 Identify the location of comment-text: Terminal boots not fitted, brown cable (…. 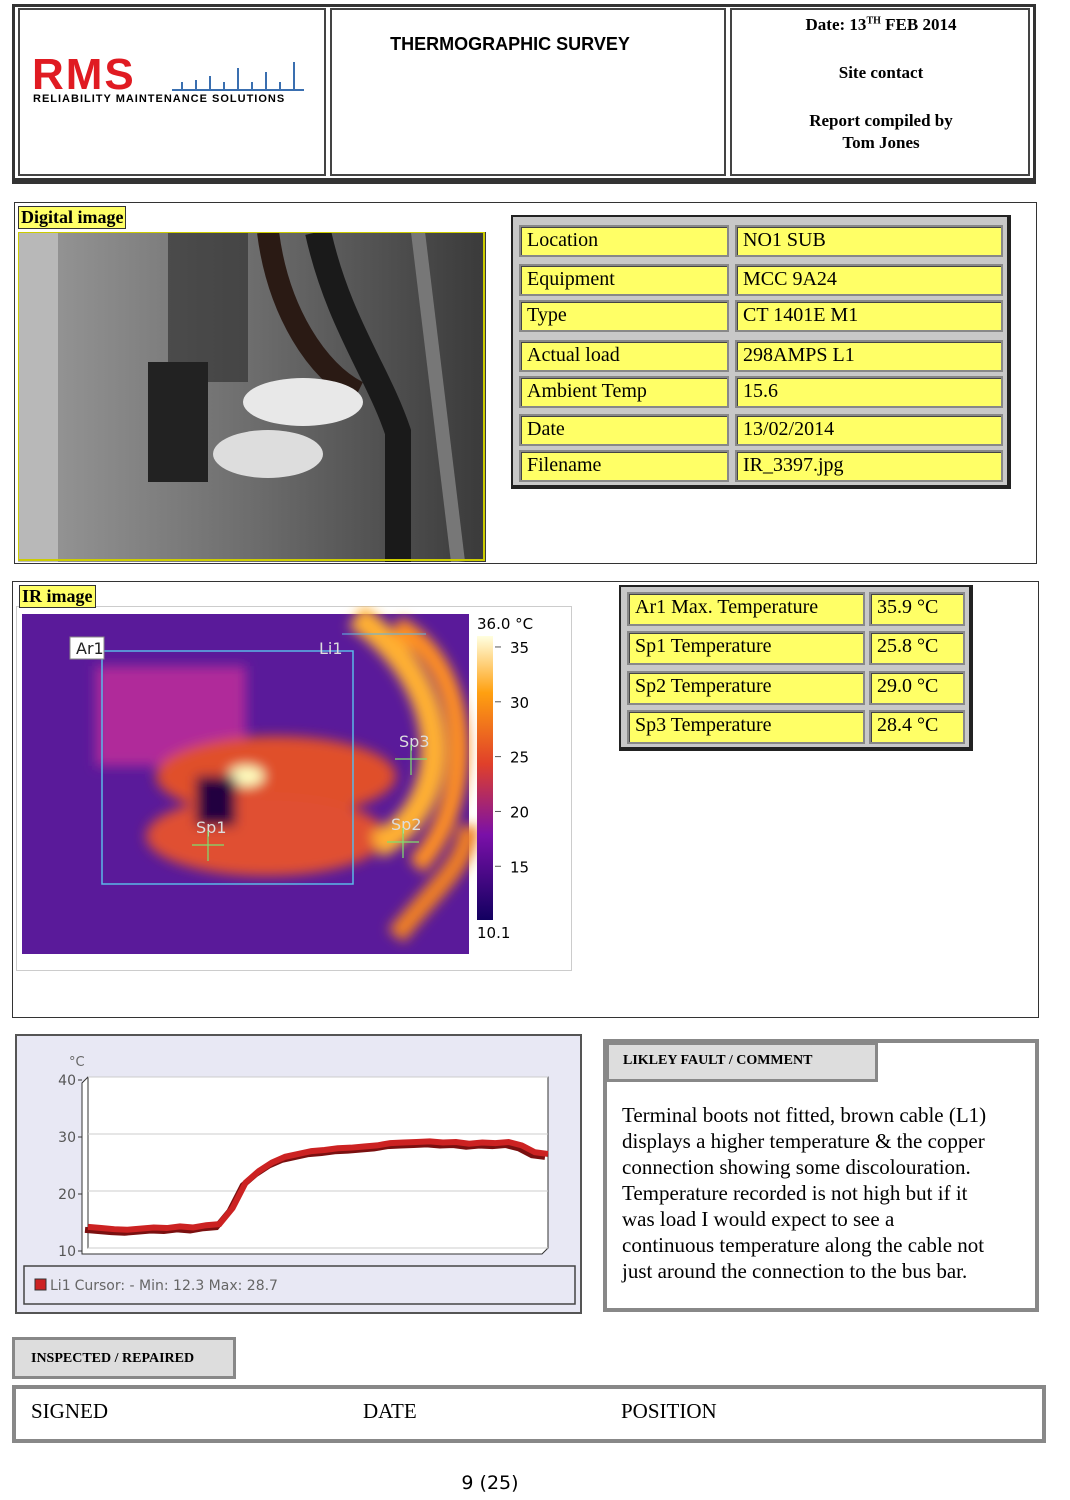
(804, 1193).